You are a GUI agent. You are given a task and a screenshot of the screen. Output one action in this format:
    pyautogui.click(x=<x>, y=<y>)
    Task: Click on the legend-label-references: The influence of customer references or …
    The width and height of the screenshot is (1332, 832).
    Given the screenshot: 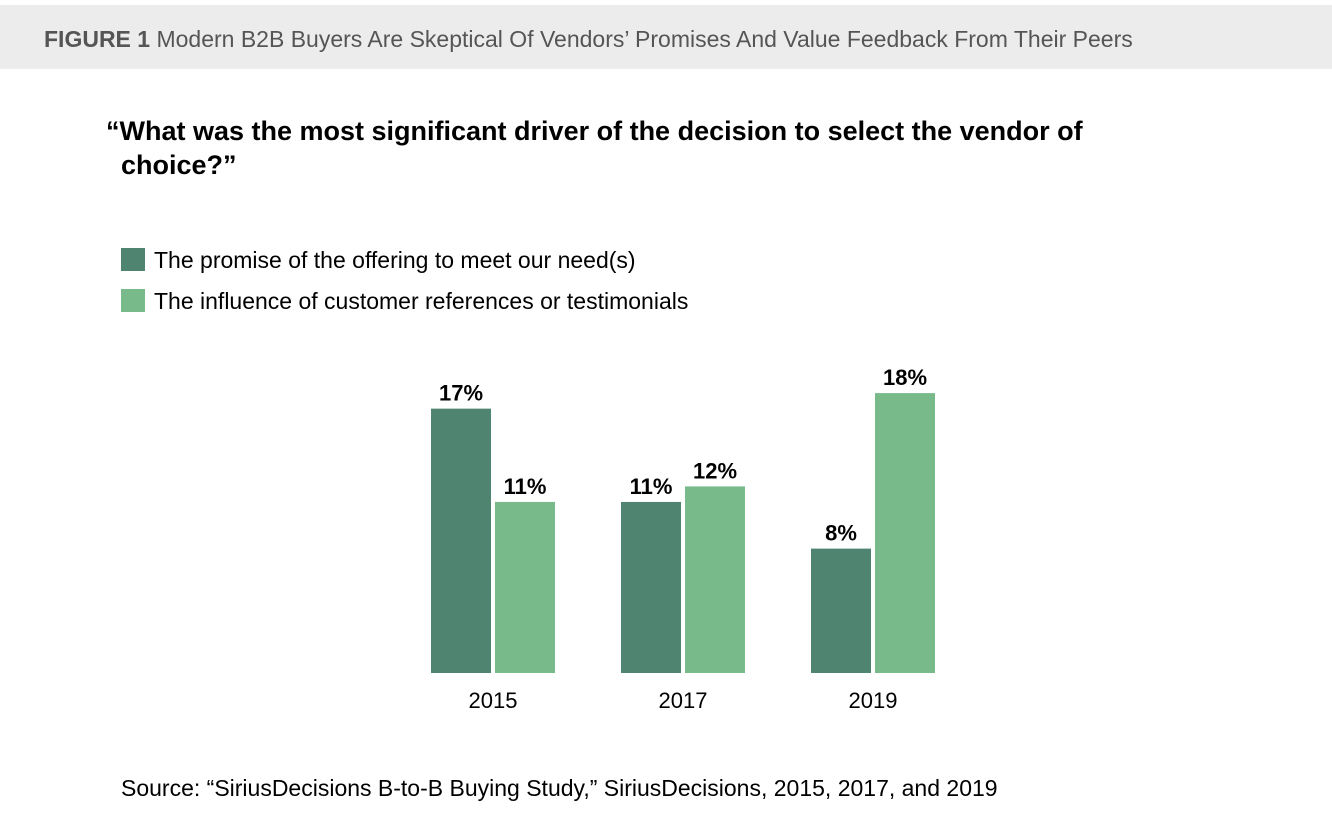 What is the action you would take?
    pyautogui.click(x=421, y=301)
    